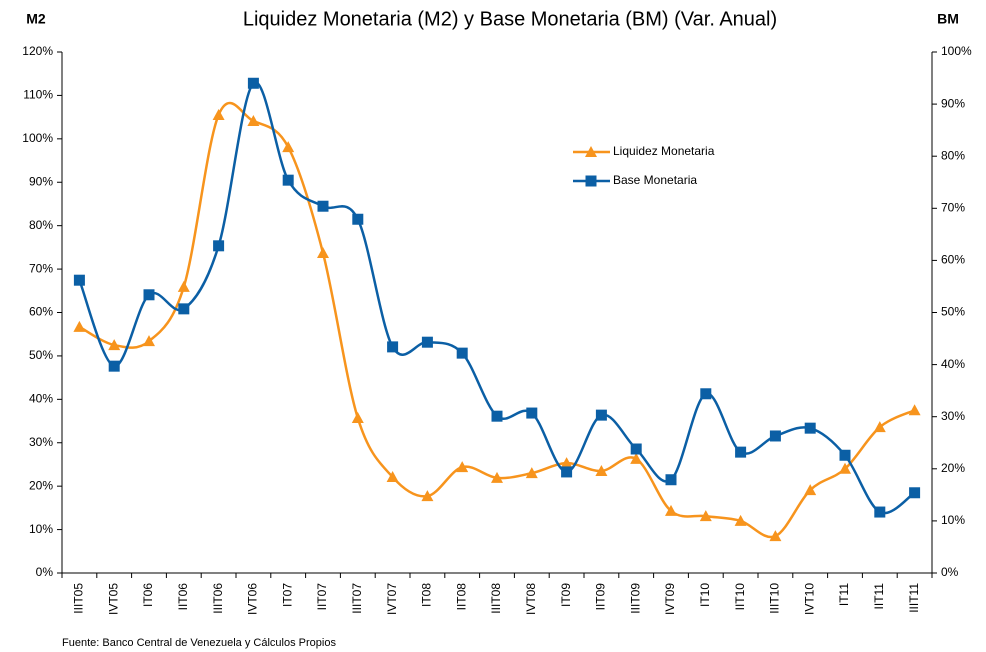 Image resolution: width=986 pixels, height=652 pixels. Describe the element at coordinates (809, 599) in the screenshot. I see `x-tick-label: IVT10` at that location.